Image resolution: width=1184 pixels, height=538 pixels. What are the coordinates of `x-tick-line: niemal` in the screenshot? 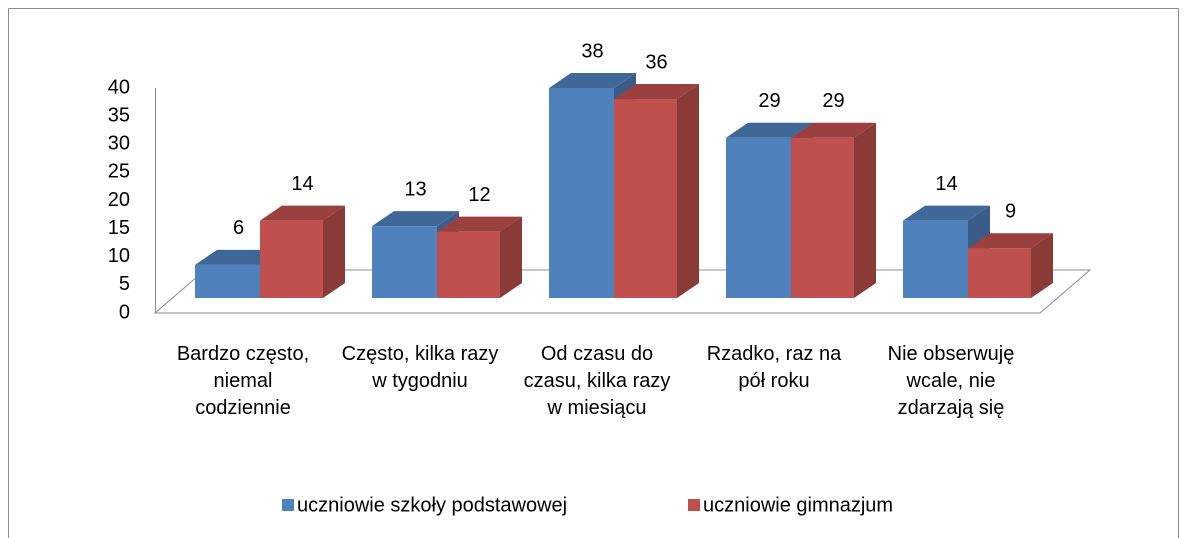 It's located at (243, 381).